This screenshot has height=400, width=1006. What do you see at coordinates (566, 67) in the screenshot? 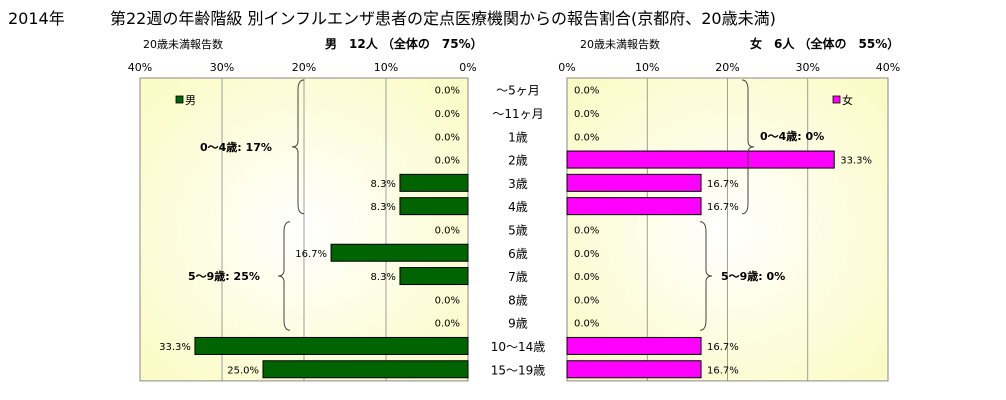
I see `female-tick-label: 0%` at bounding box center [566, 67].